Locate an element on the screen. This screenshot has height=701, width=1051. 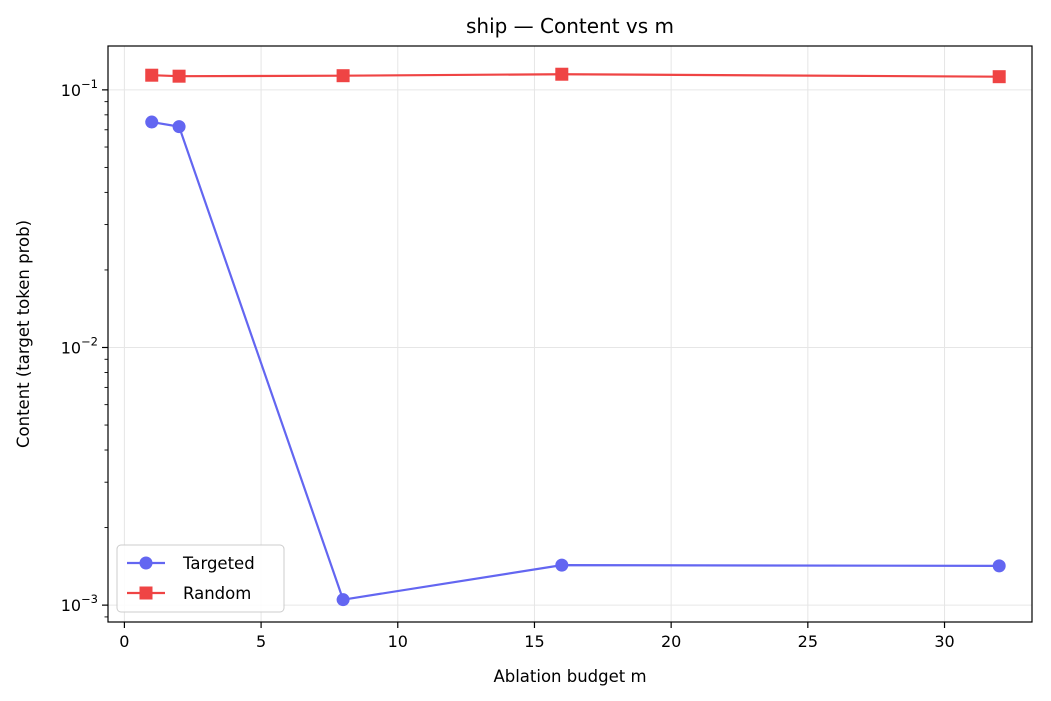
x-tick-label: 15 is located at coordinates (534, 641).